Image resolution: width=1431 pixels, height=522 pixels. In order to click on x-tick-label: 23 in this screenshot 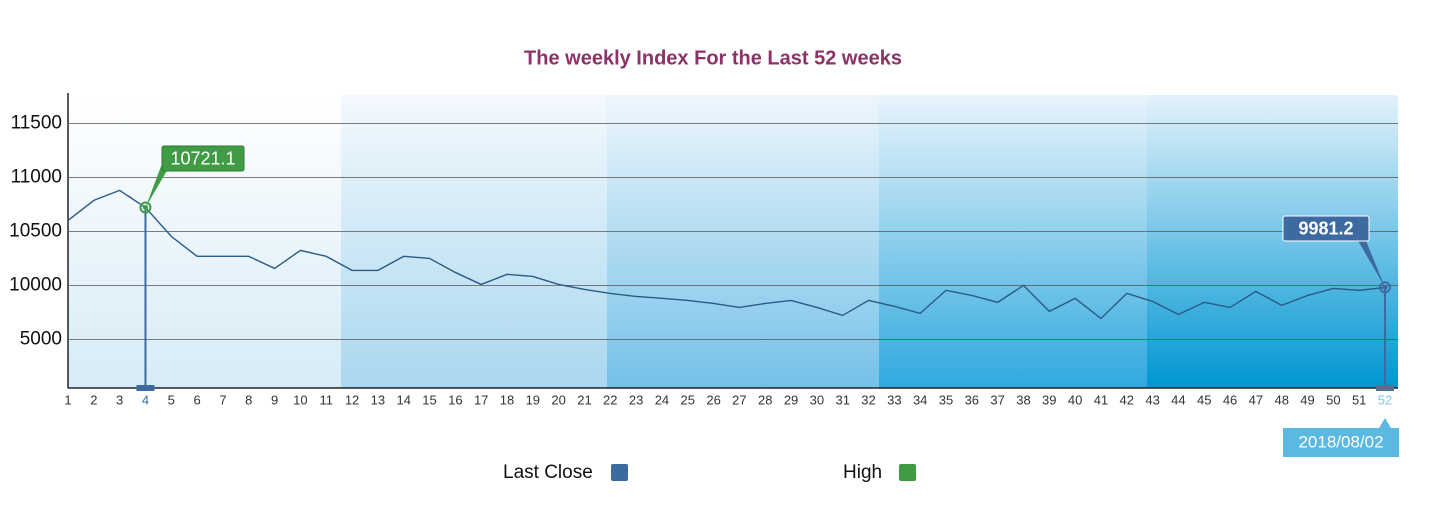, I will do `click(636, 399)`.